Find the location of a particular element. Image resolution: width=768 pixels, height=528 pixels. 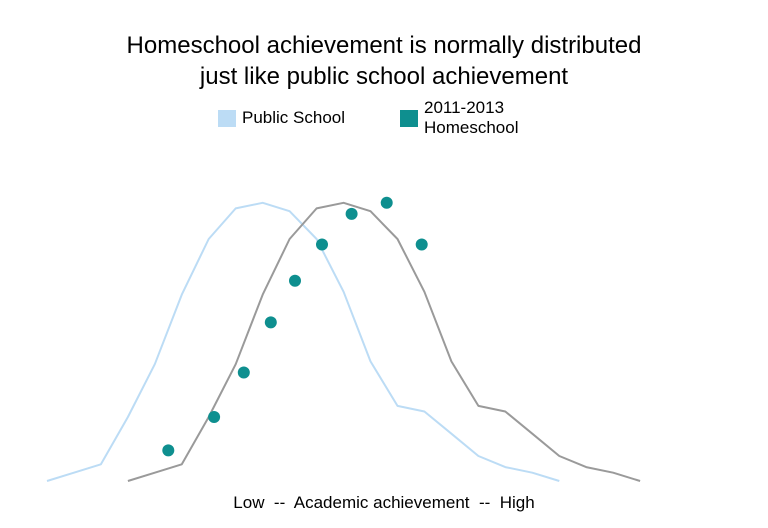

legend-swatch-homeschool is located at coordinates (409, 118).